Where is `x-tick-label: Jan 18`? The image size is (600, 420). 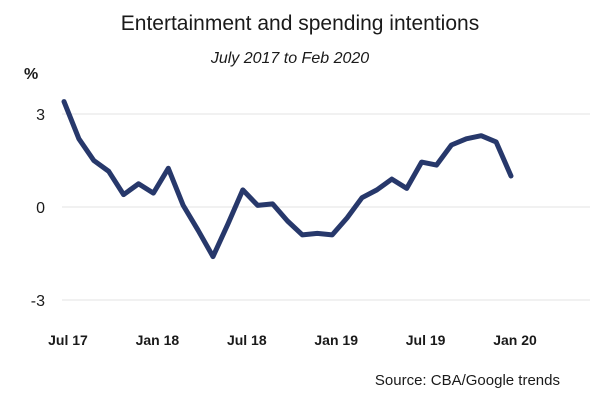 x-tick-label: Jan 18 is located at coordinates (158, 340).